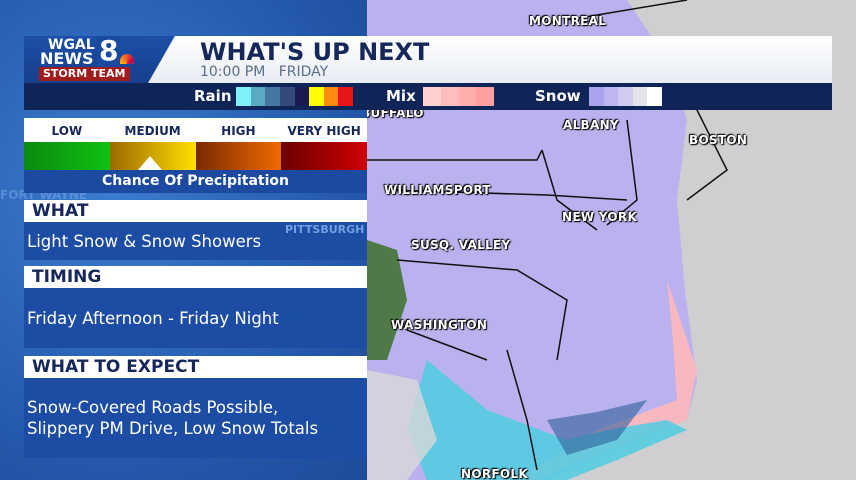 The height and width of the screenshot is (480, 856). Describe the element at coordinates (461, 245) in the screenshot. I see `city-label-susq-valley: SUSQ. VALLEY` at that location.